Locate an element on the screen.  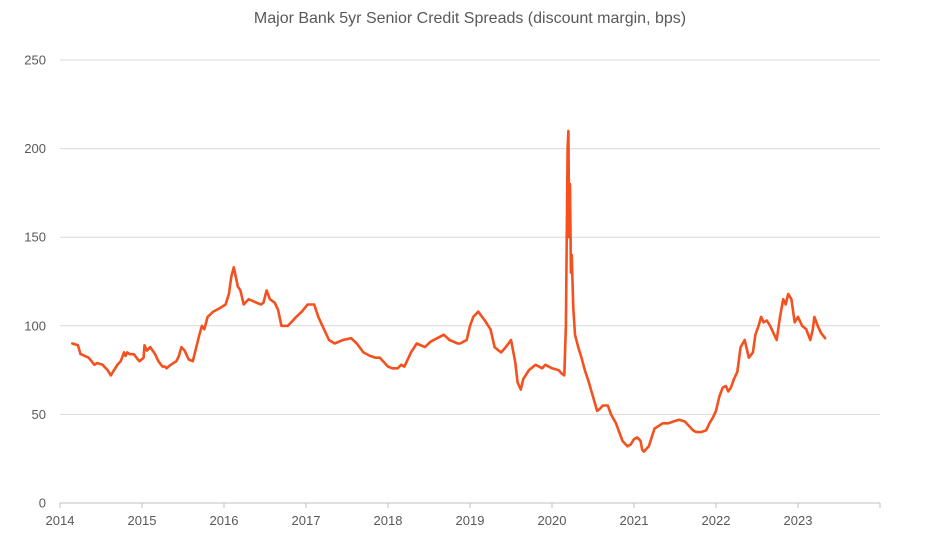
y-tick-label: 200 is located at coordinates (35, 148).